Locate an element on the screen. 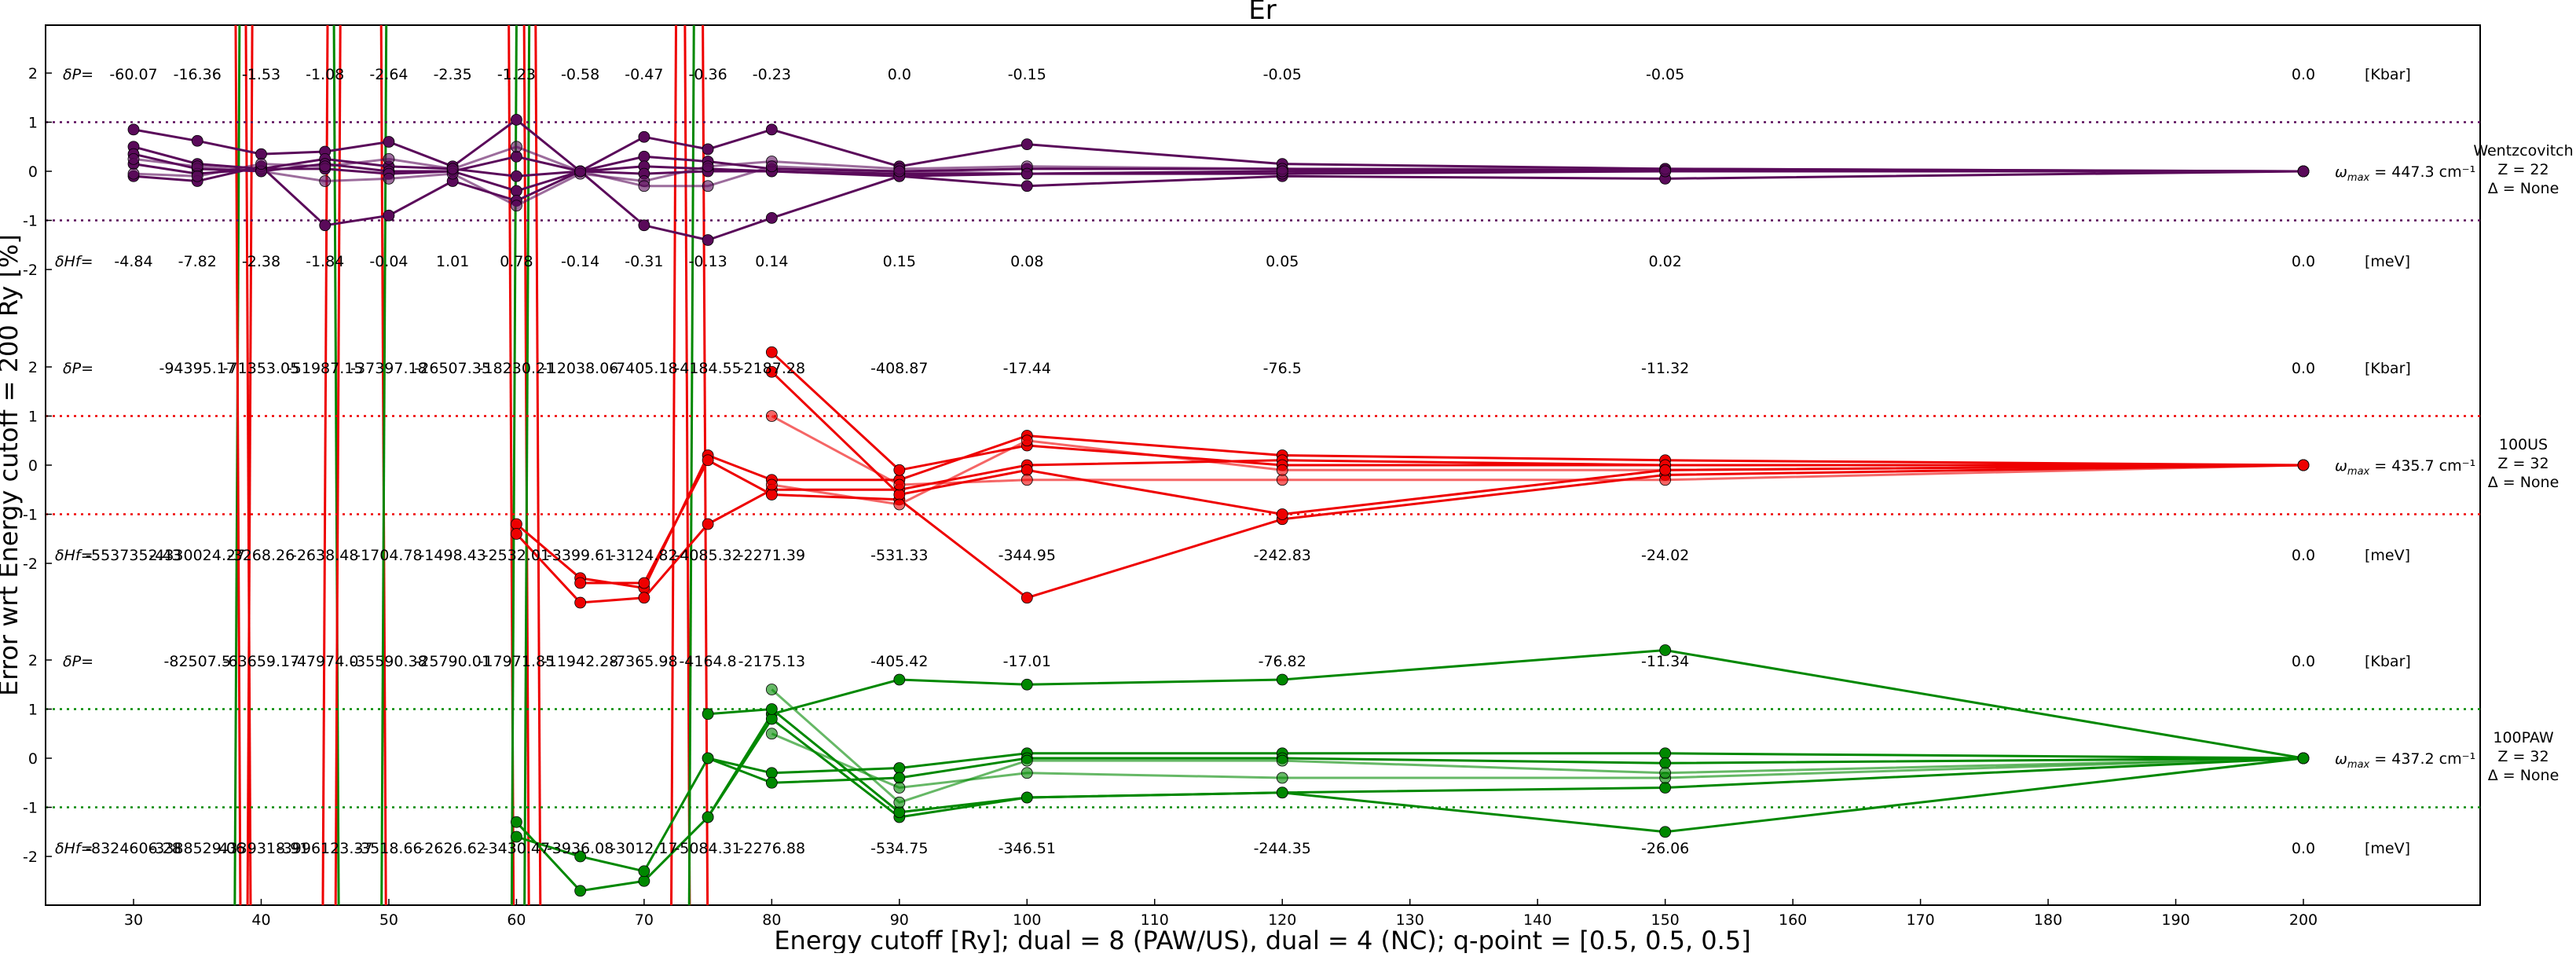 The image size is (2576, 957). y-tick-label: -2 is located at coordinates (30, 564).